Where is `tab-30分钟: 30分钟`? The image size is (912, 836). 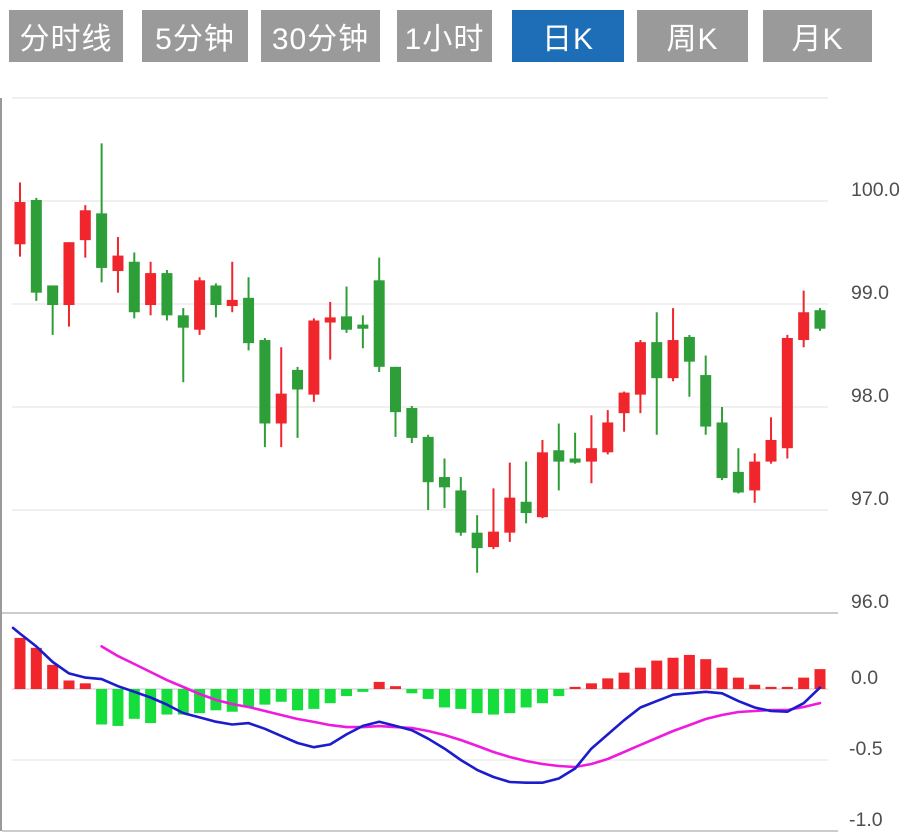
tab-30分钟: 30分钟 is located at coordinates (320, 36).